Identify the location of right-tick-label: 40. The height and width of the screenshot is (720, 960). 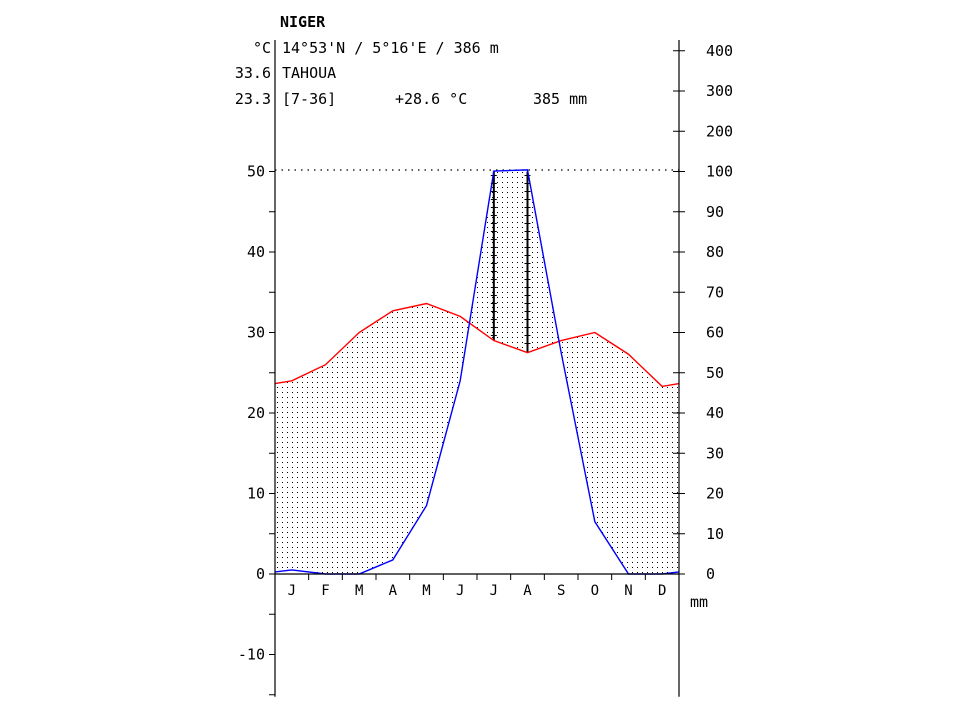
(715, 413).